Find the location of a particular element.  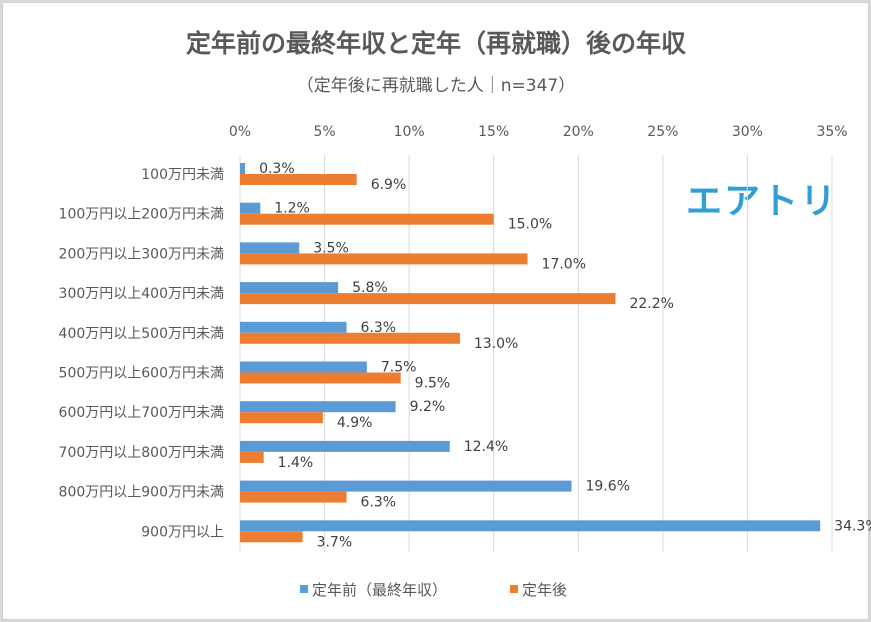

data-label: 6.9% is located at coordinates (389, 185).